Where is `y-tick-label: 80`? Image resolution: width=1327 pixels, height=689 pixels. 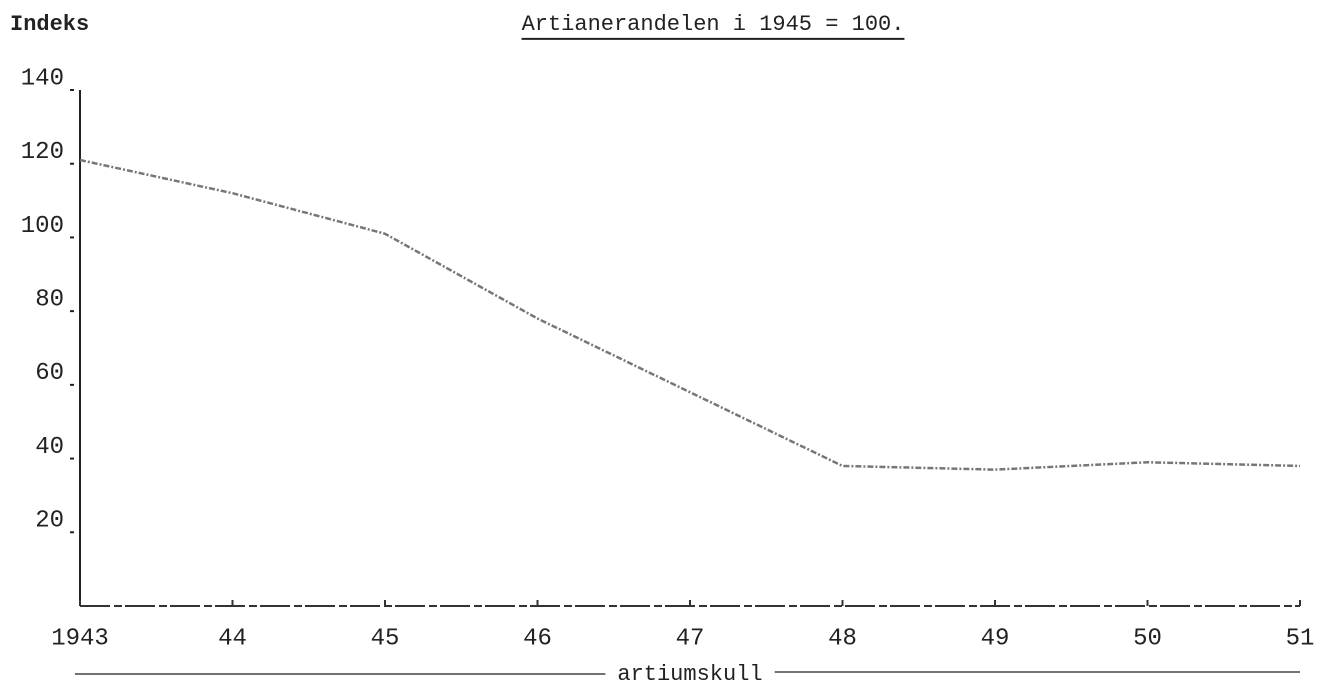
y-tick-label: 80 is located at coordinates (49, 299).